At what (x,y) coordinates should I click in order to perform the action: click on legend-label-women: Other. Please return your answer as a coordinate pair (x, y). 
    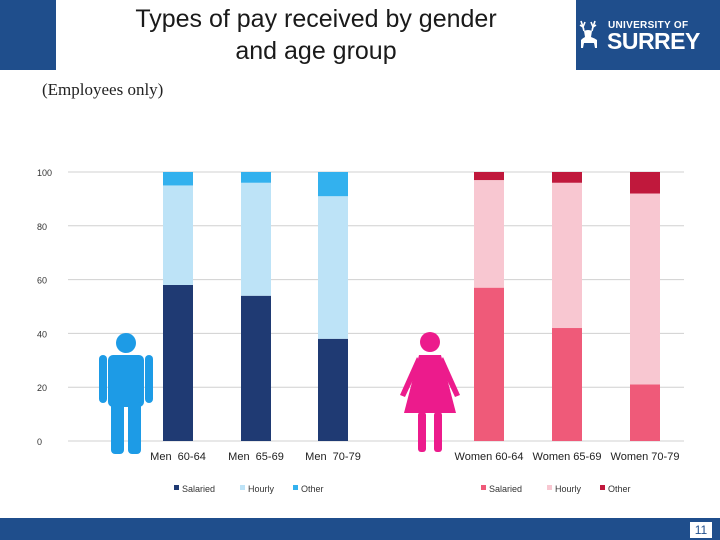
    Looking at the image, I should click on (619, 489).